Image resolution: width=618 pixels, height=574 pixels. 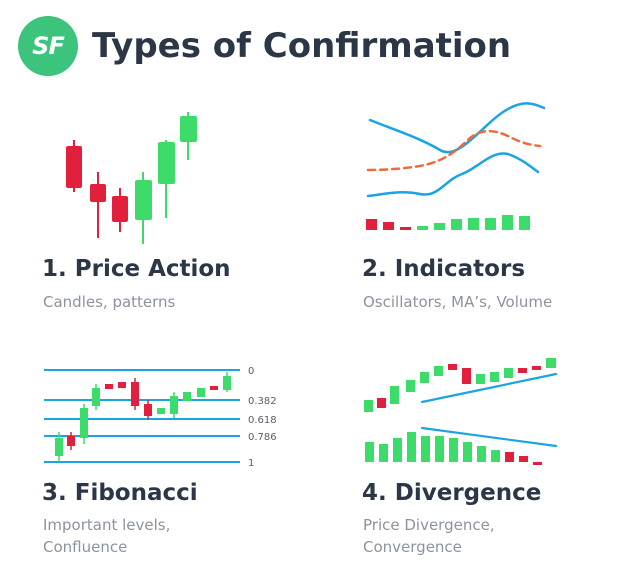 I want to click on header: SF Types of Confirmation, so click(x=264, y=46).